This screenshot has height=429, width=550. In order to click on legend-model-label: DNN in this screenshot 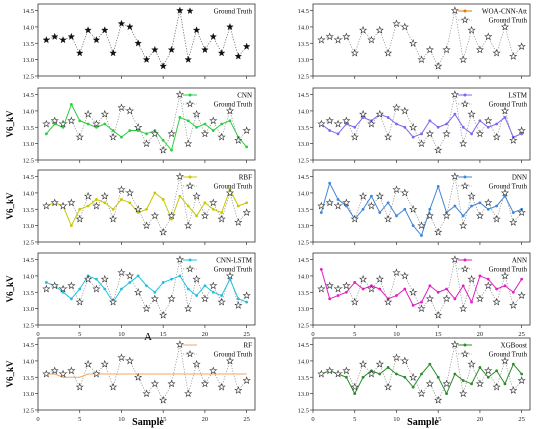, I will do `click(519, 178)`.